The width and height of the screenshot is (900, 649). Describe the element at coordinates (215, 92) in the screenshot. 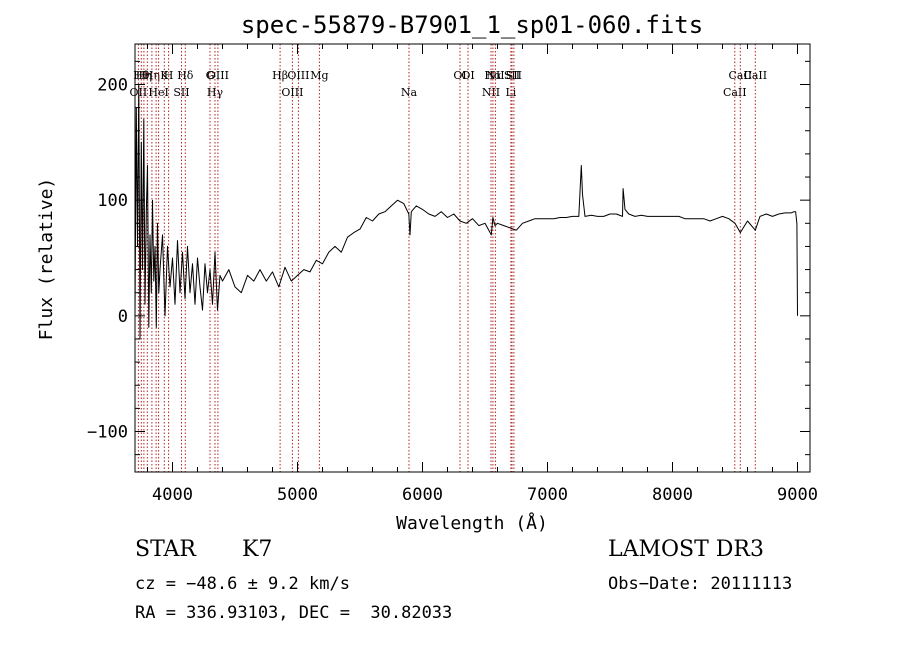

I see `line-label-12: Hγ` at that location.